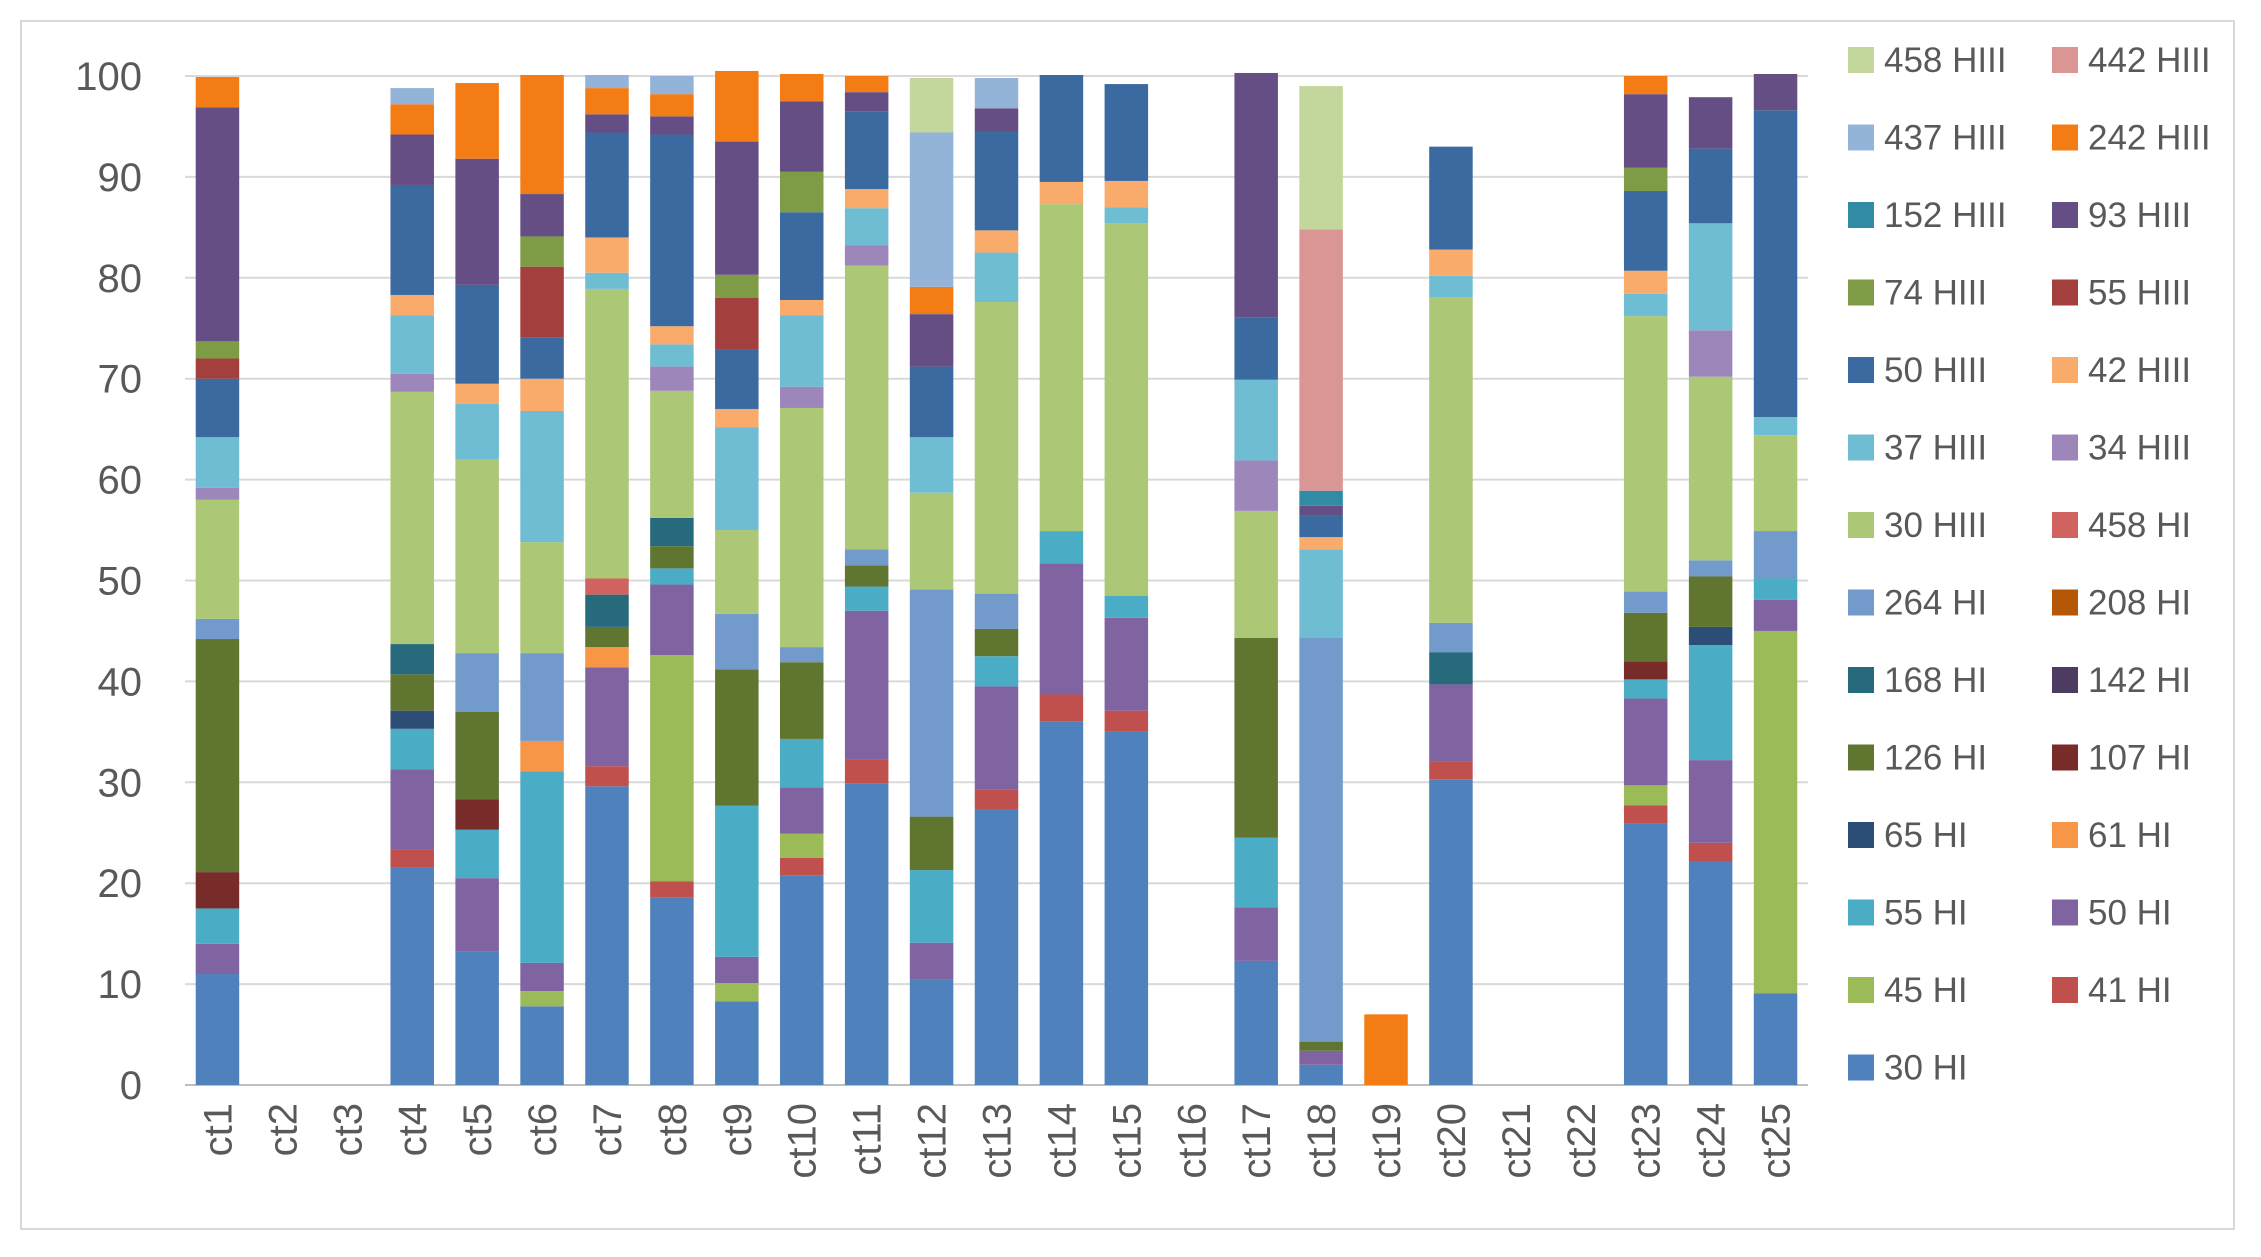 The image size is (2261, 1257). I want to click on legend-entry: 437 HIII, so click(1927, 138).